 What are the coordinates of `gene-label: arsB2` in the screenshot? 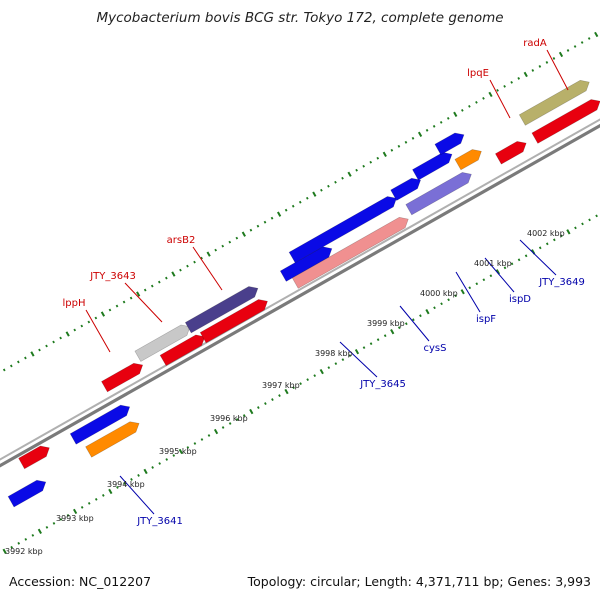 It's located at (181, 240).